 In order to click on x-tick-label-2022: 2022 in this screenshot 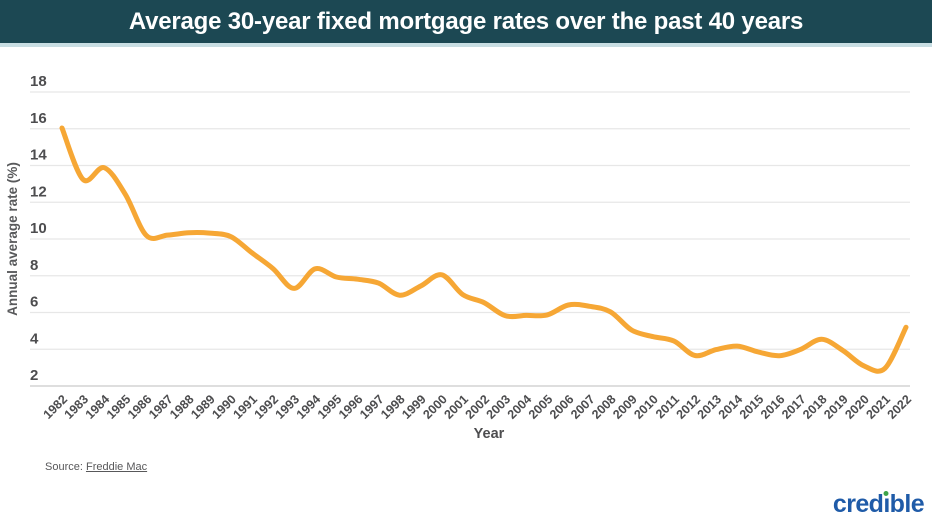, I will do `click(900, 407)`.